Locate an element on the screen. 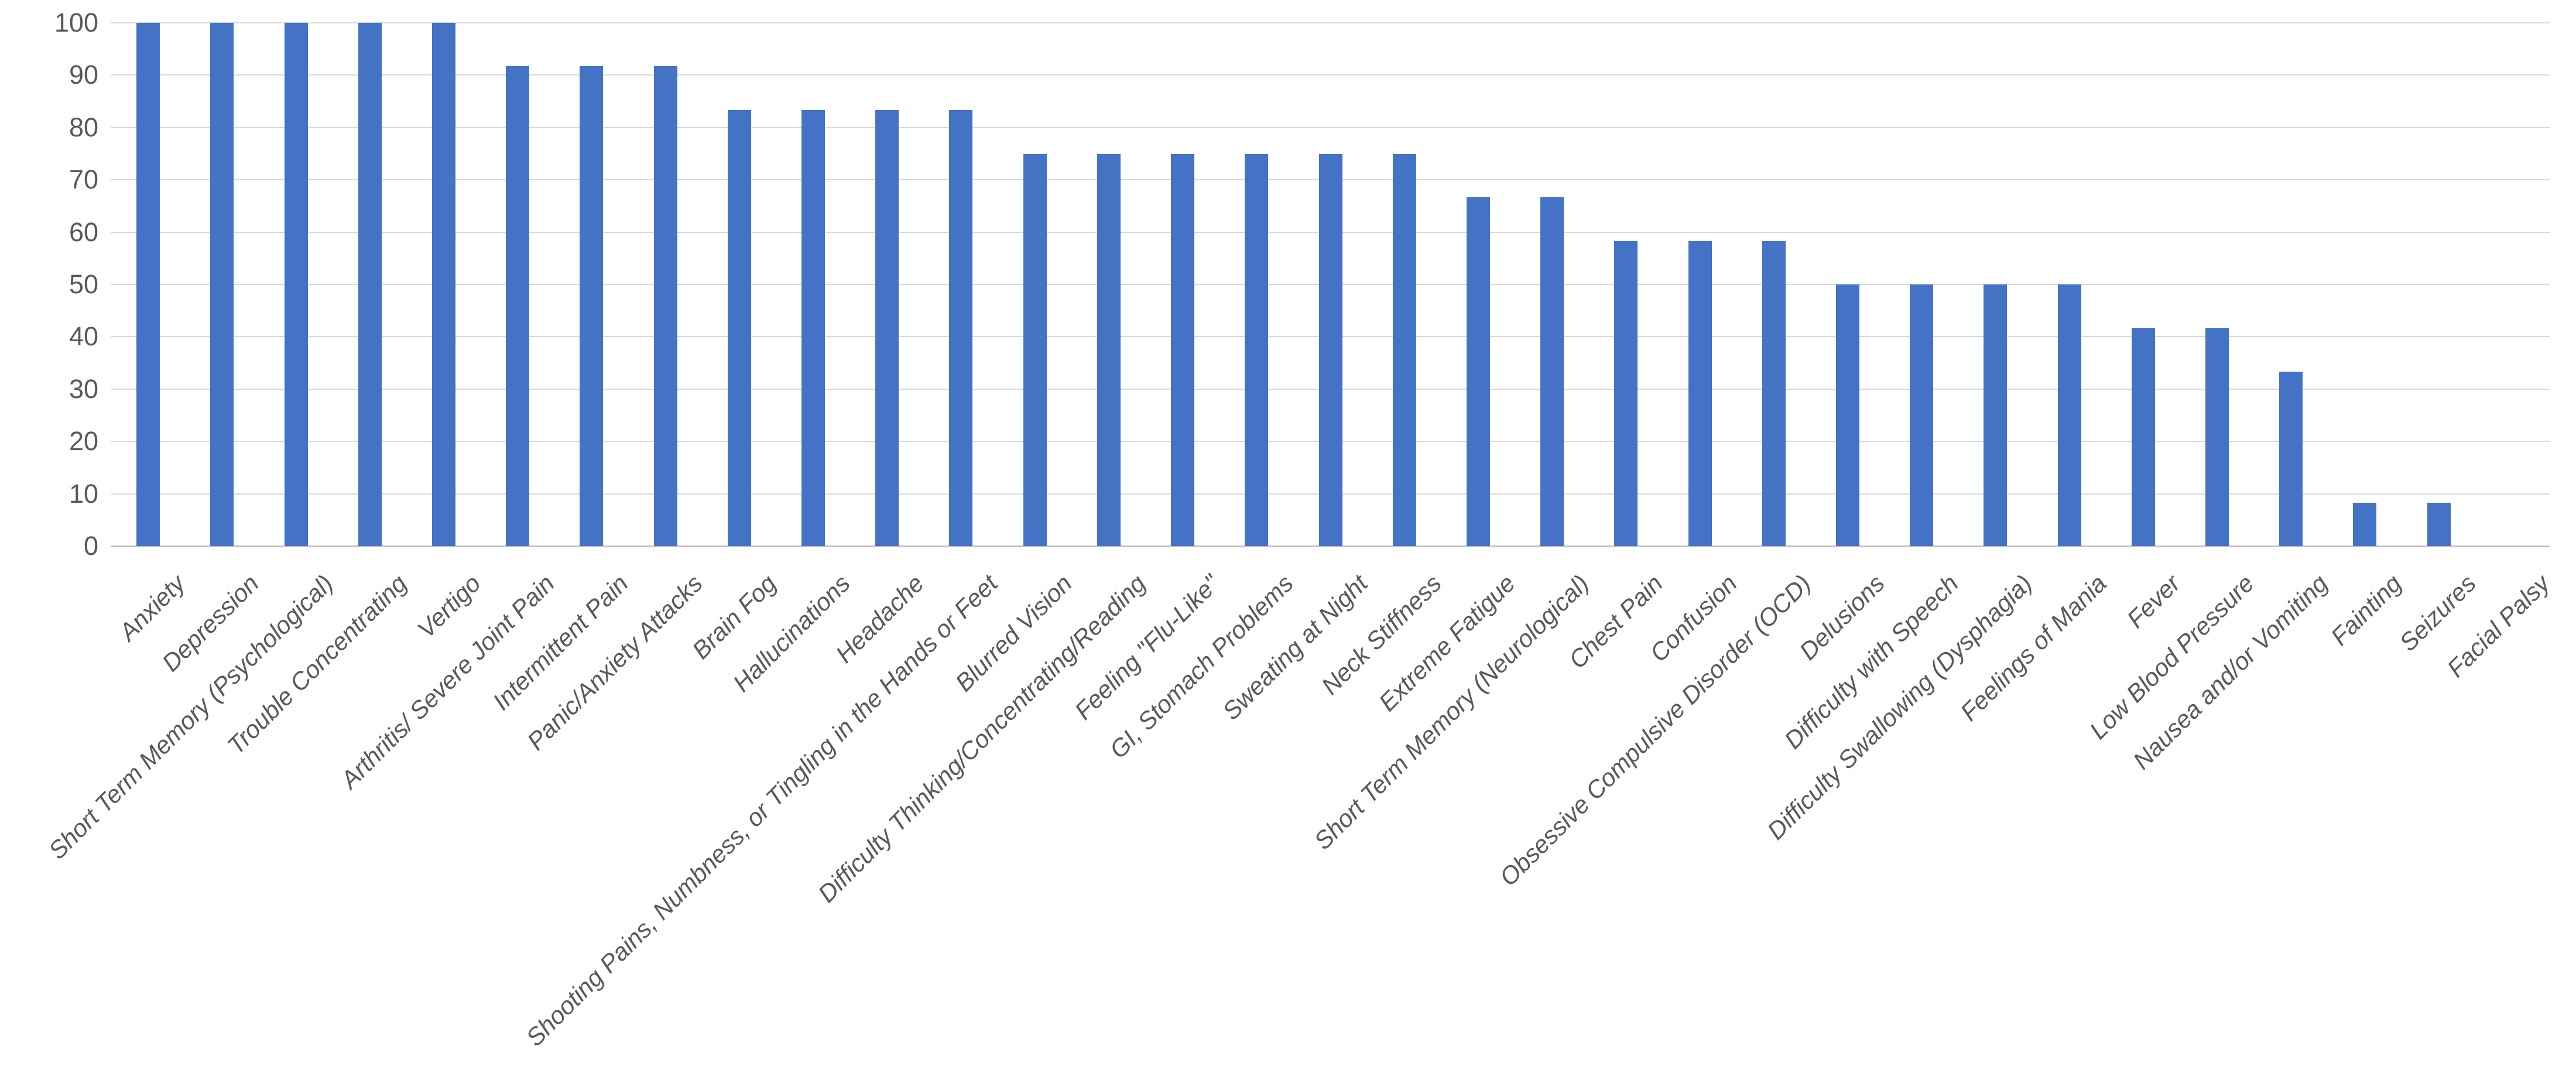  y-tick-label: 70 is located at coordinates (83, 179).